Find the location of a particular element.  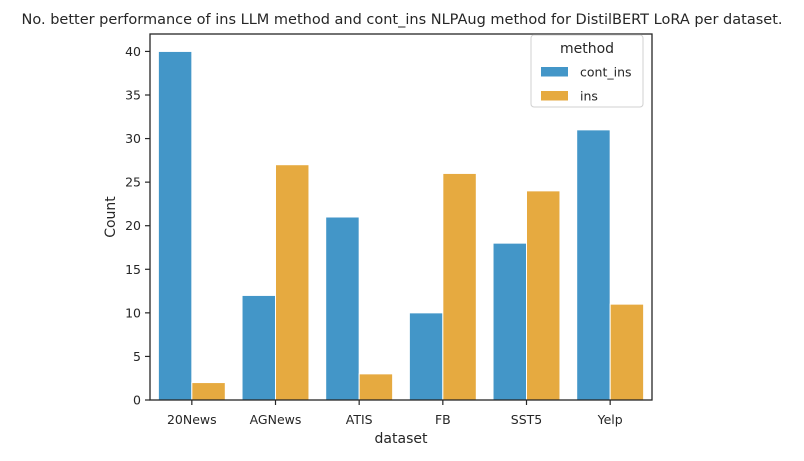

y-tick-label: 30 is located at coordinates (133, 138).